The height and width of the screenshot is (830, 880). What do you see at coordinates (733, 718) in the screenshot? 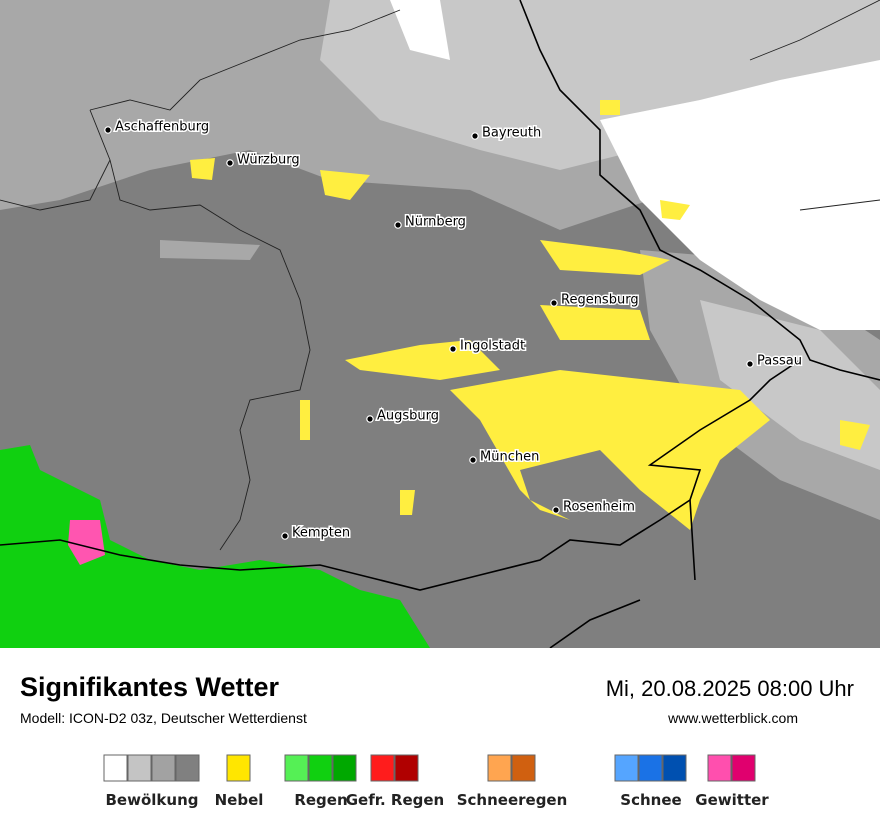
I see `website: www.wetterblick.com` at bounding box center [733, 718].